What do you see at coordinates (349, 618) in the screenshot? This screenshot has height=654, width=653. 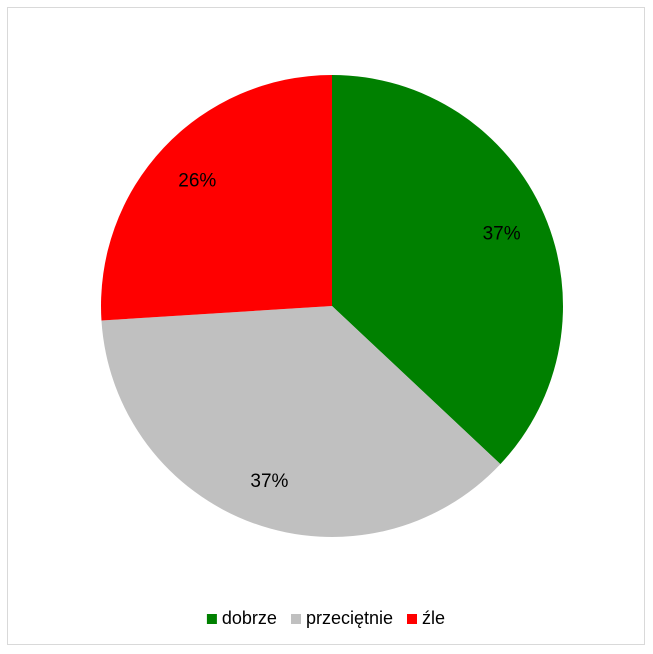 I see `legend-label-1: przeciętnie` at bounding box center [349, 618].